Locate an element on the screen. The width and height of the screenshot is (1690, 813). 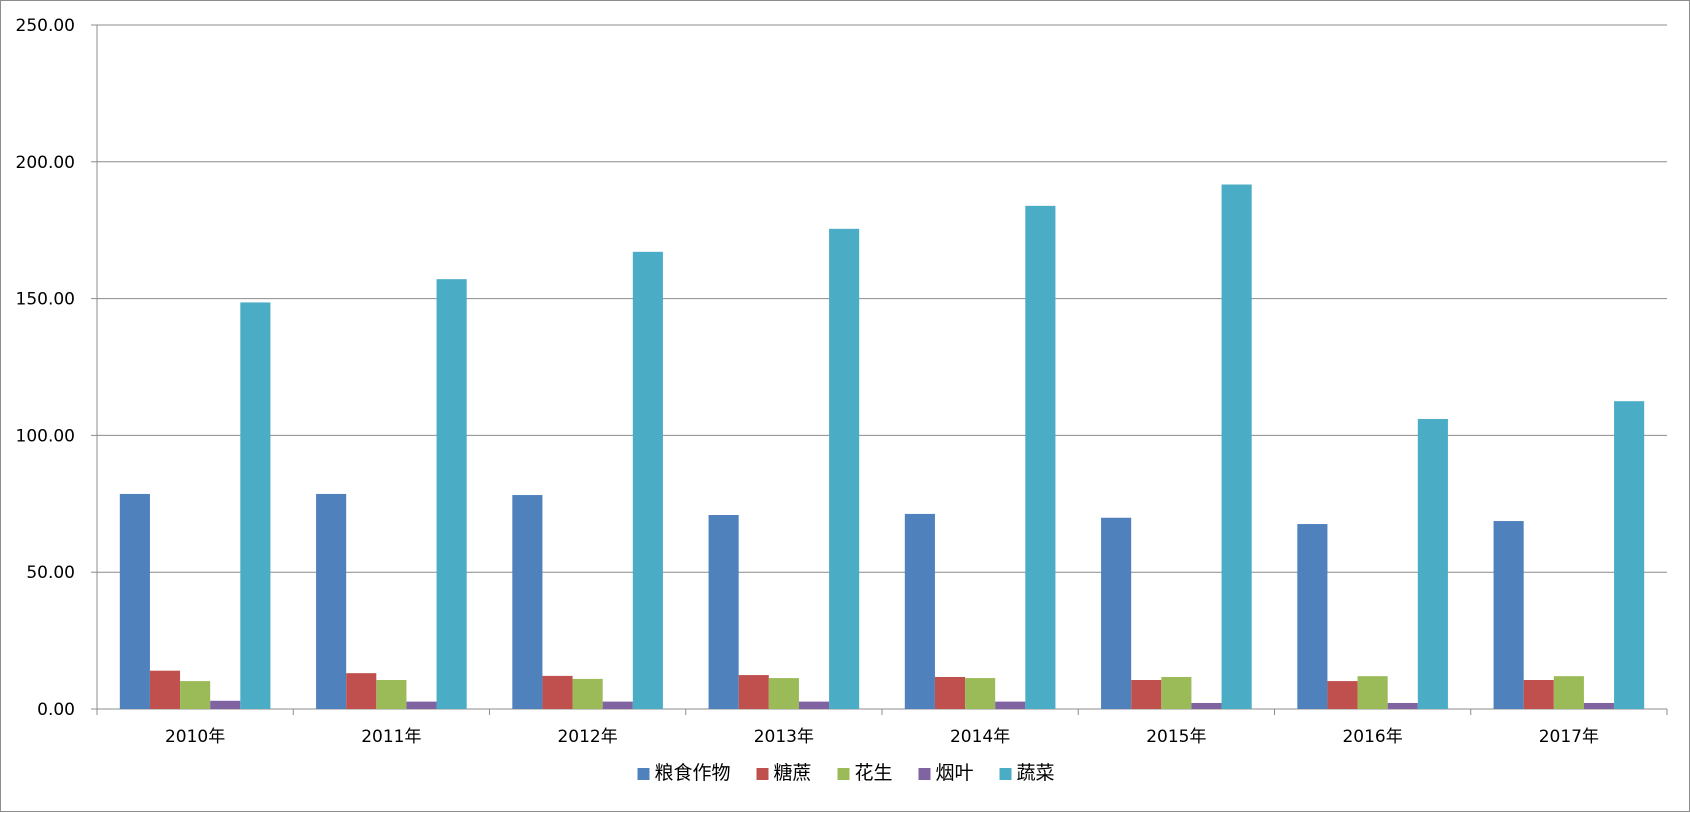
legend-label: 烟叶 is located at coordinates (955, 773).